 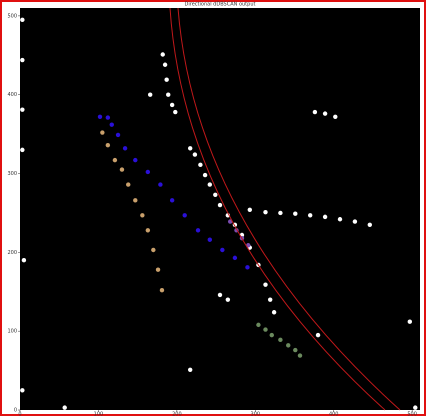 What do you see at coordinates (256, 414) in the screenshot?
I see `x-tick-label: 300` at bounding box center [256, 414].